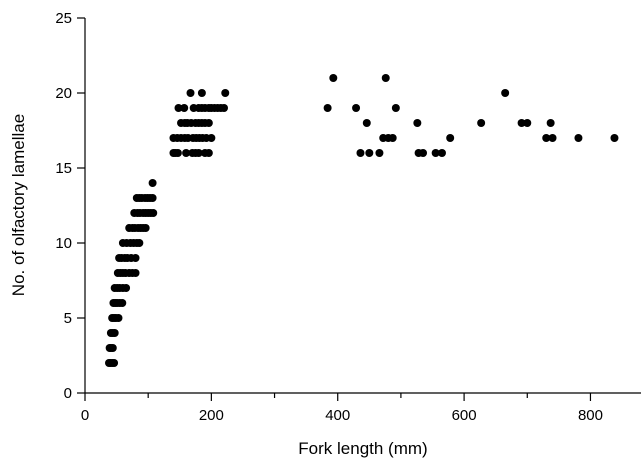 The width and height of the screenshot is (641, 461). Describe the element at coordinates (63, 243) in the screenshot. I see `y-tick-label: 10` at that location.